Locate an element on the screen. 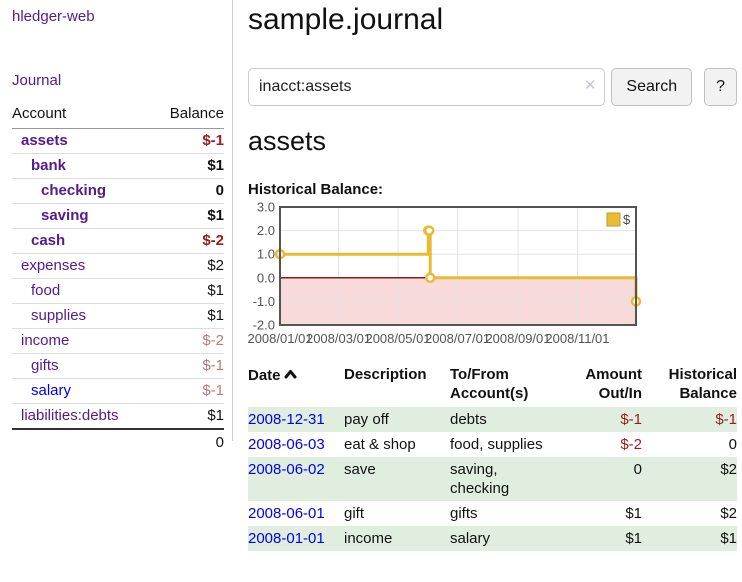  register-description: eat & shop is located at coordinates (380, 444).